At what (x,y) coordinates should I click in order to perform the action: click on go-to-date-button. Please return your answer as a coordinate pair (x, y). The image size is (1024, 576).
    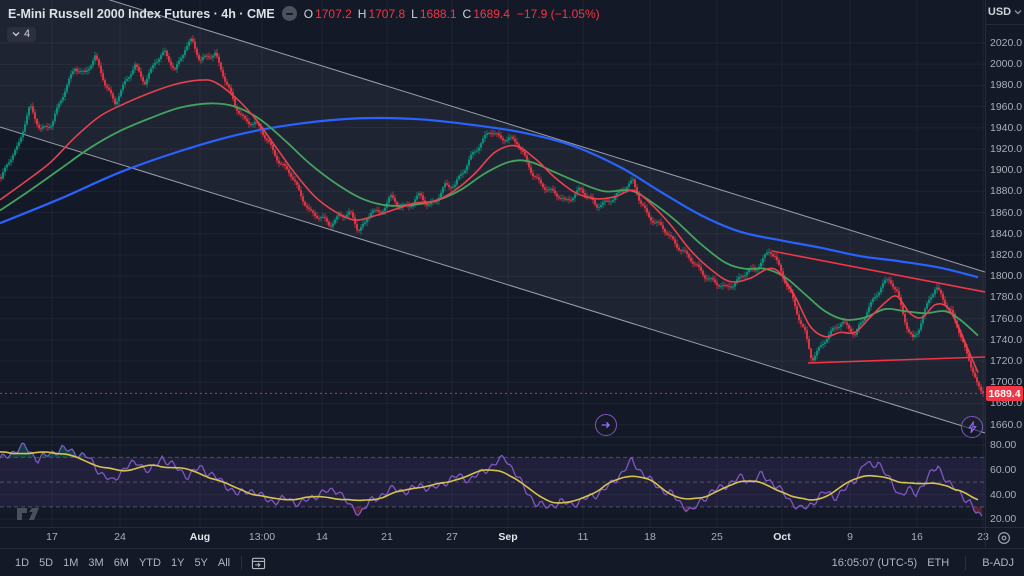
    Looking at the image, I should click on (258, 563).